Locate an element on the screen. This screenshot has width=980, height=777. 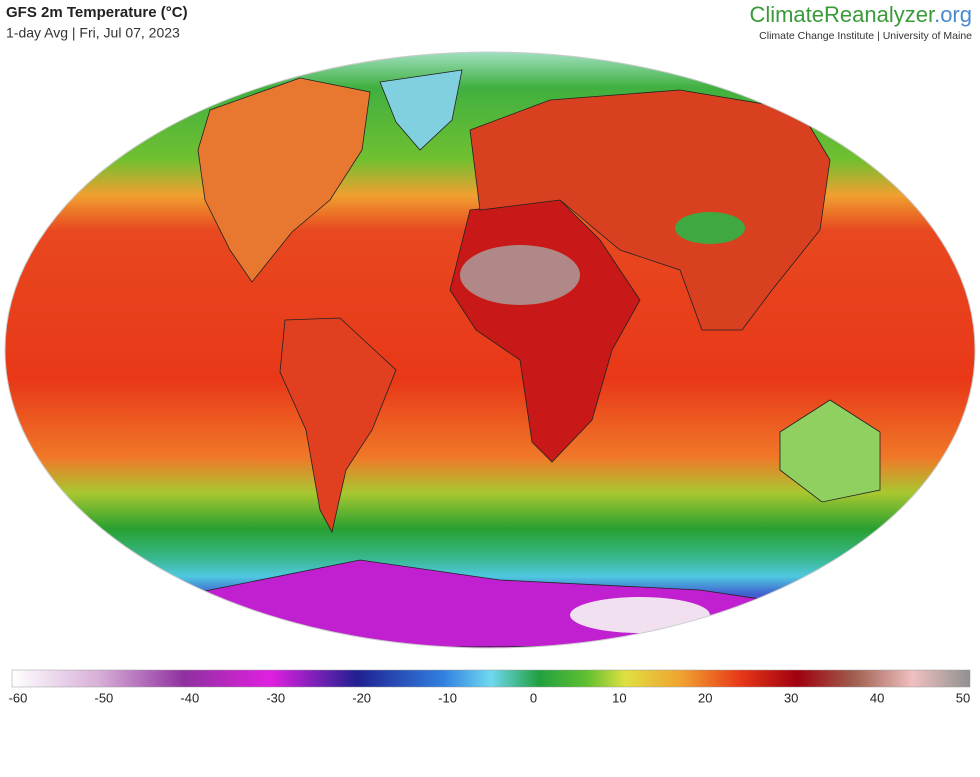
colorbar-tick-label: -60 is located at coordinates (18, 697).